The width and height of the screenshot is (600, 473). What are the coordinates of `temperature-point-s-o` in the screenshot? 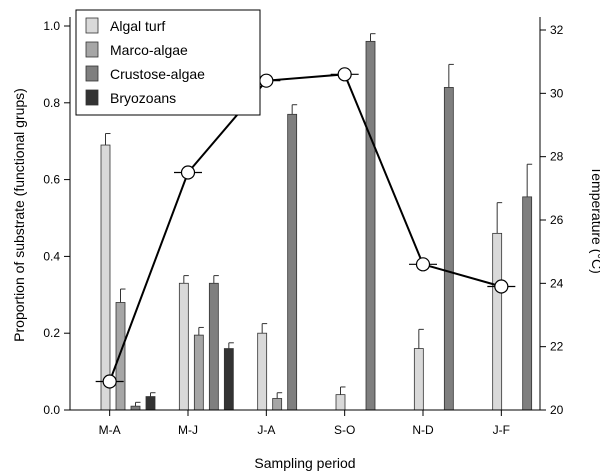 It's located at (344, 74).